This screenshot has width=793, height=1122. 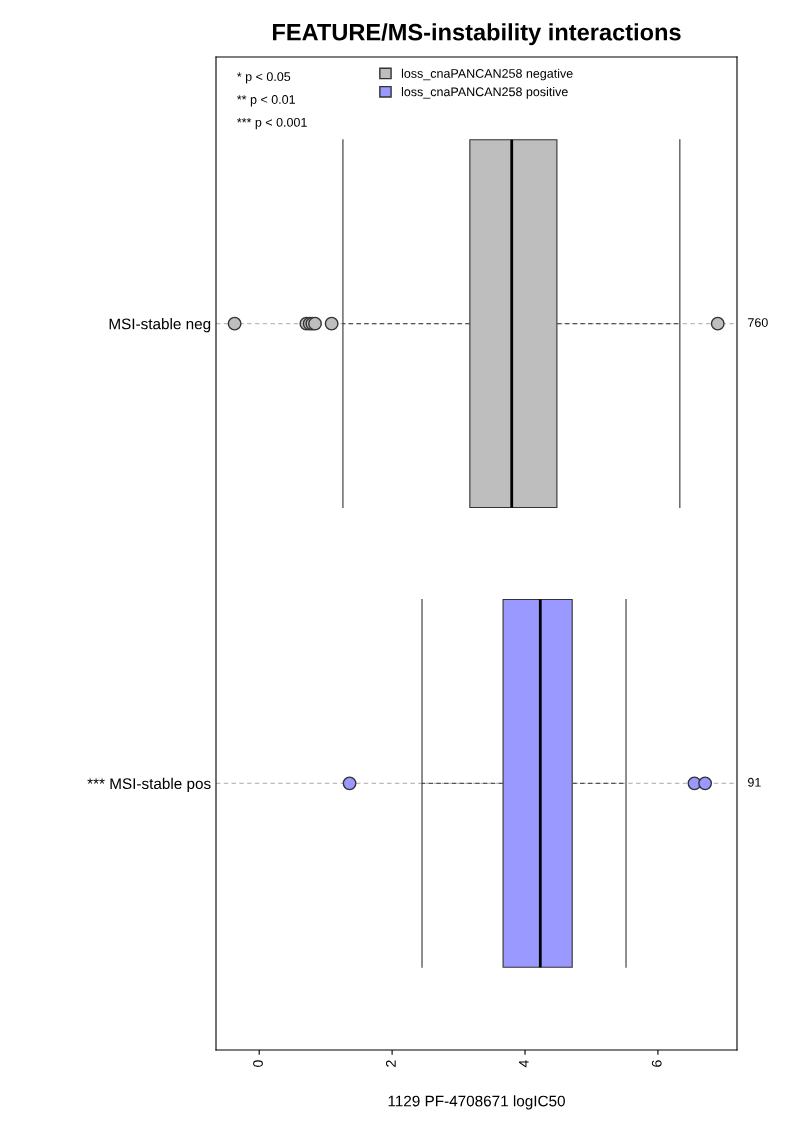 I want to click on x-tick-label: 4, so click(x=524, y=1064).